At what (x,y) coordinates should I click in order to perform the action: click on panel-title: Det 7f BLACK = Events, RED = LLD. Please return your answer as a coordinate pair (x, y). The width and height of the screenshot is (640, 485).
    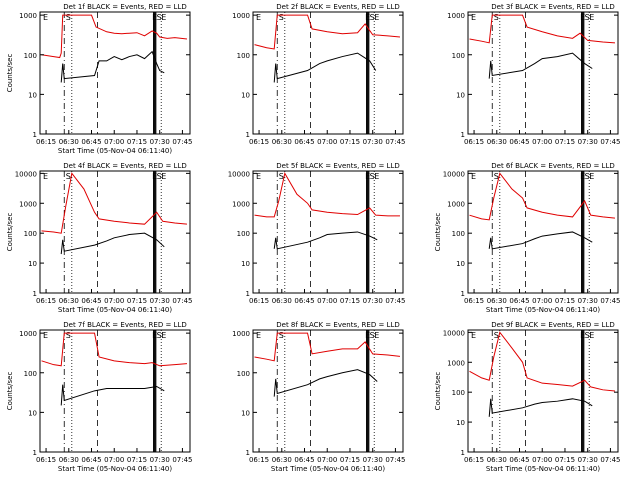
    Looking at the image, I should click on (124, 325).